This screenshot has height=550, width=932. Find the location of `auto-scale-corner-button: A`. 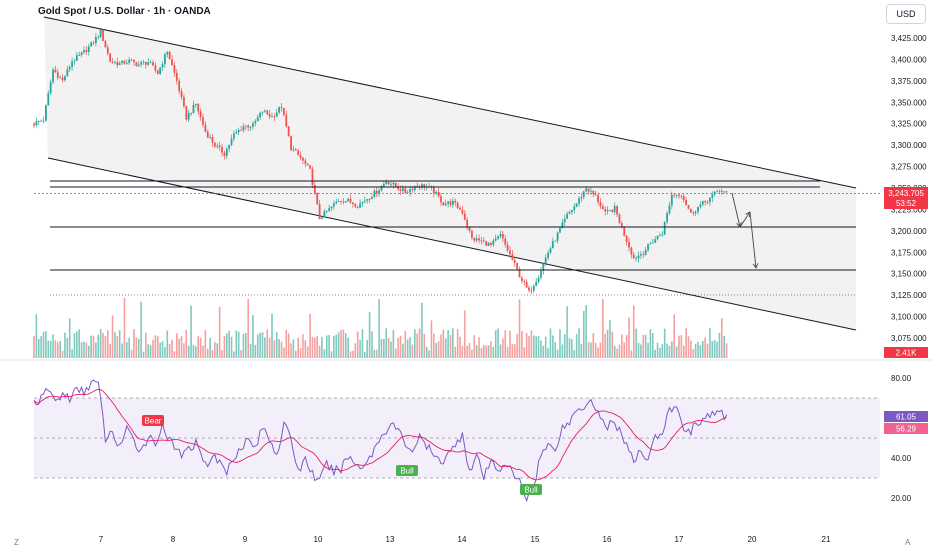

auto-scale-corner-button: A is located at coordinates (908, 542).